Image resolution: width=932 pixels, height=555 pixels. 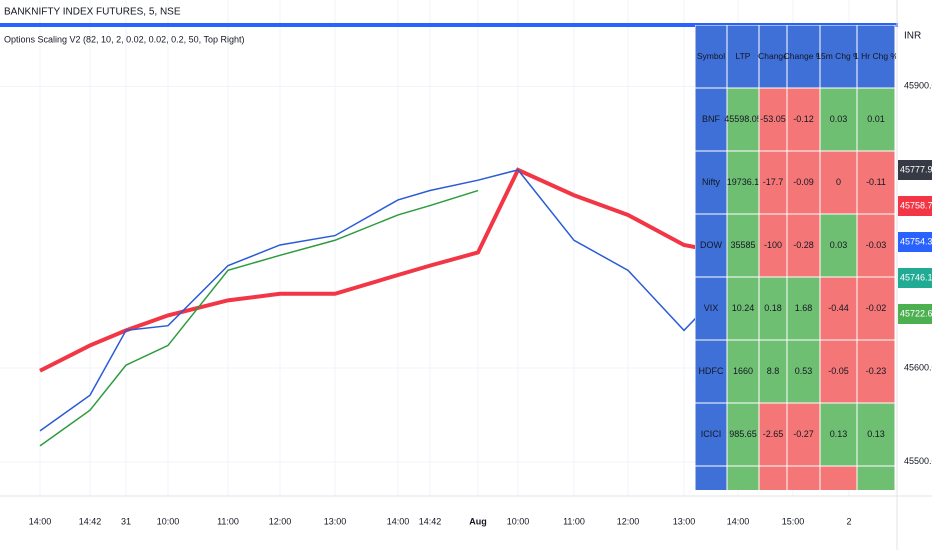 What do you see at coordinates (918, 367) in the screenshot?
I see `y-tick-label: 45600.00` at bounding box center [918, 367].